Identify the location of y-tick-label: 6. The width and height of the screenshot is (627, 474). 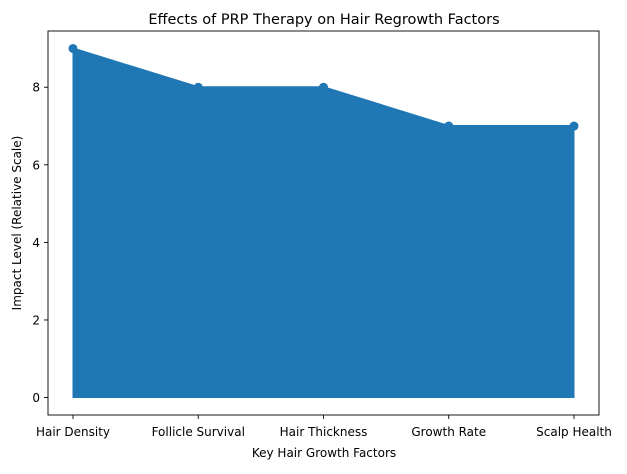
(36, 165).